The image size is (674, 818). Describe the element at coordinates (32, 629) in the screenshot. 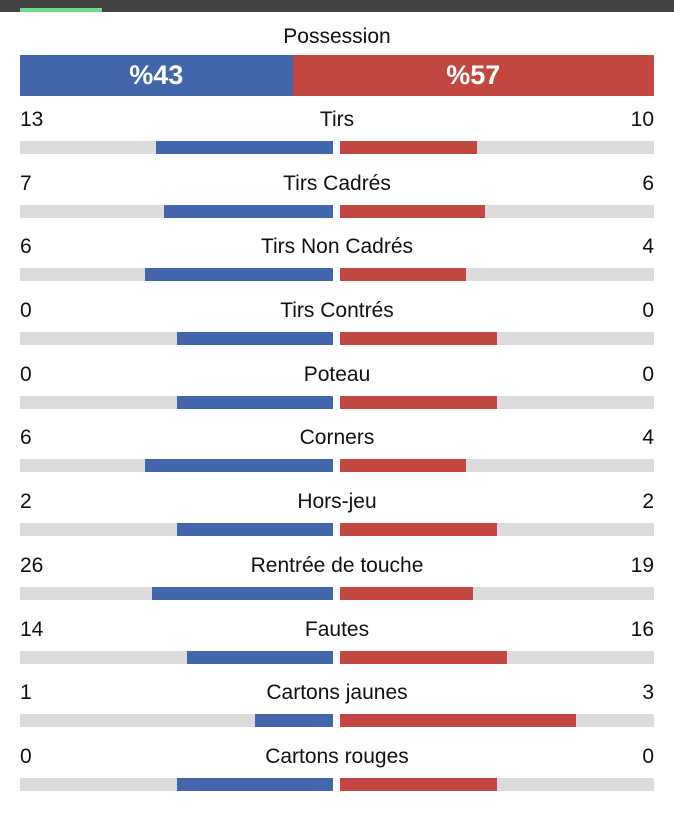

I see `stat-home-value: 14` at that location.